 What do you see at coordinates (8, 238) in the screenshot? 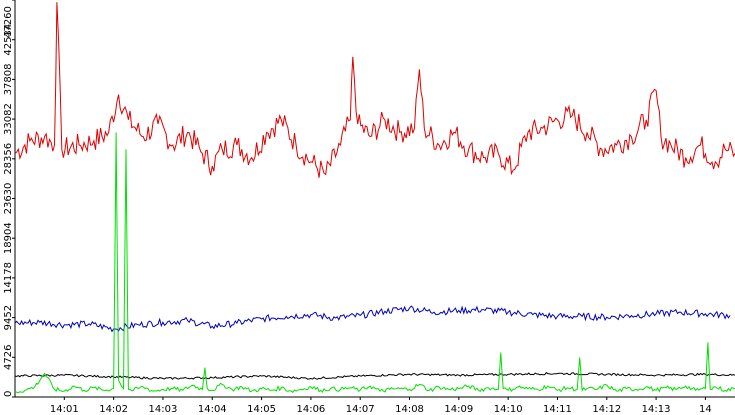
I see `y-tick-label: 18904` at bounding box center [8, 238].